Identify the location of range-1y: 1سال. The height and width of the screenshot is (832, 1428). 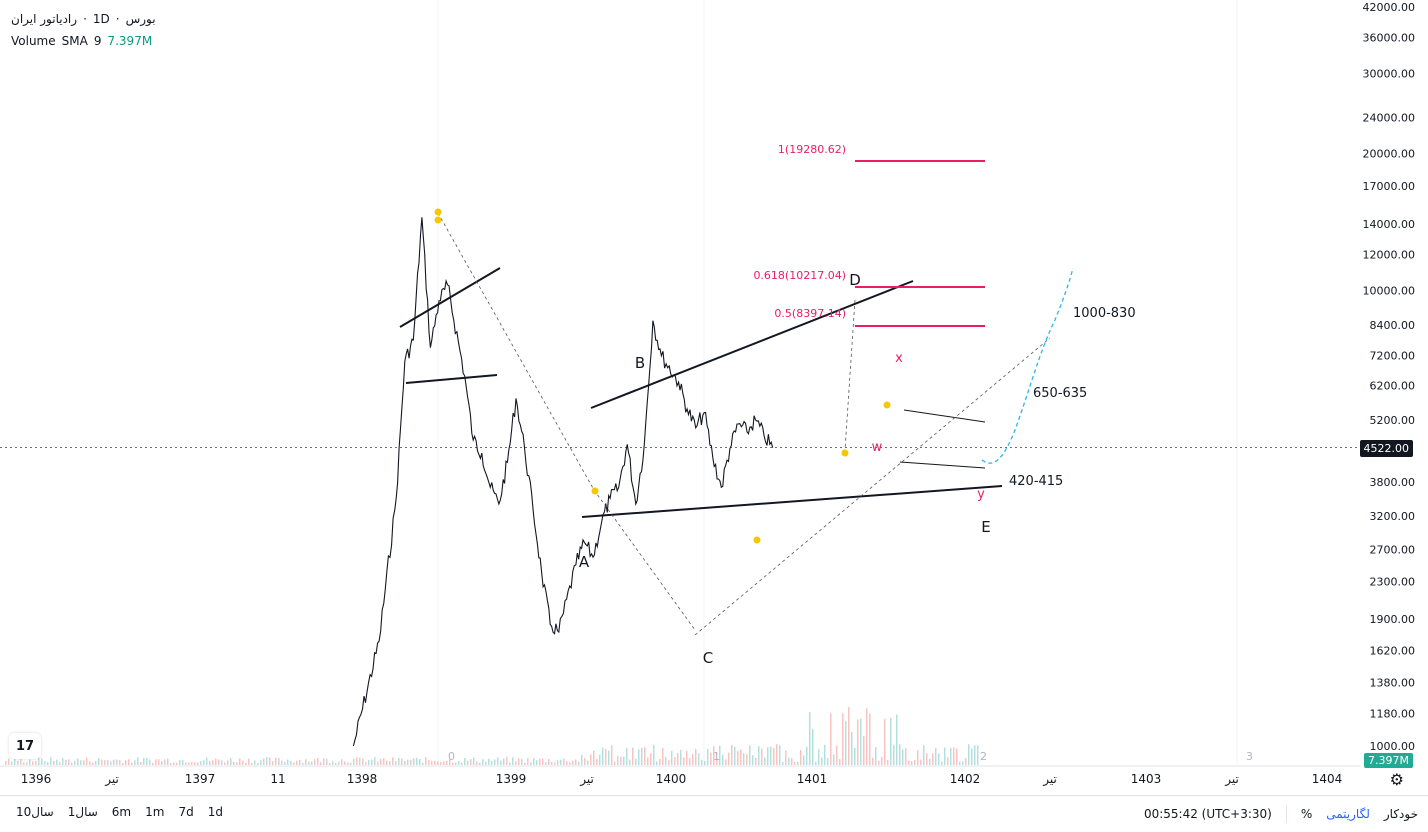
(82, 812).